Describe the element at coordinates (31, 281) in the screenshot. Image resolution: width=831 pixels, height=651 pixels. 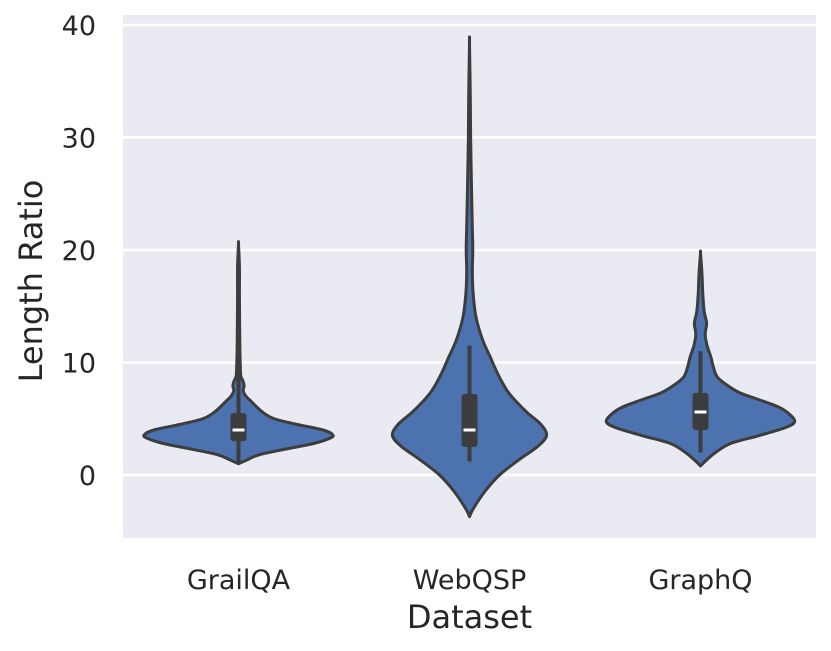
I see `y-axis-title: Length Ratio` at that location.